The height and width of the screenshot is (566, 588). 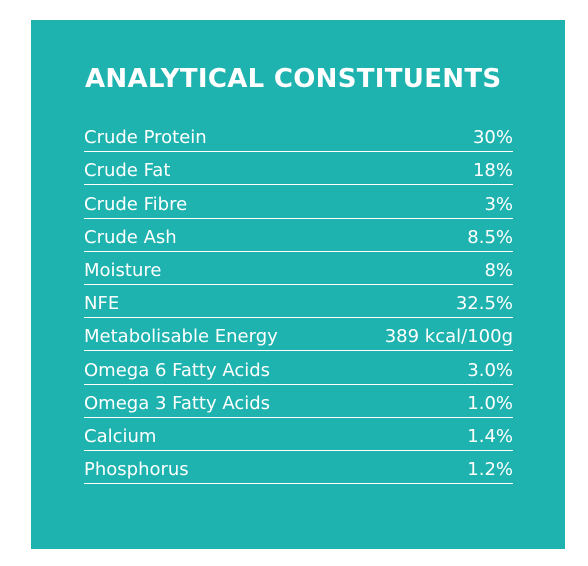 What do you see at coordinates (492, 138) in the screenshot?
I see `row-value: 30%` at bounding box center [492, 138].